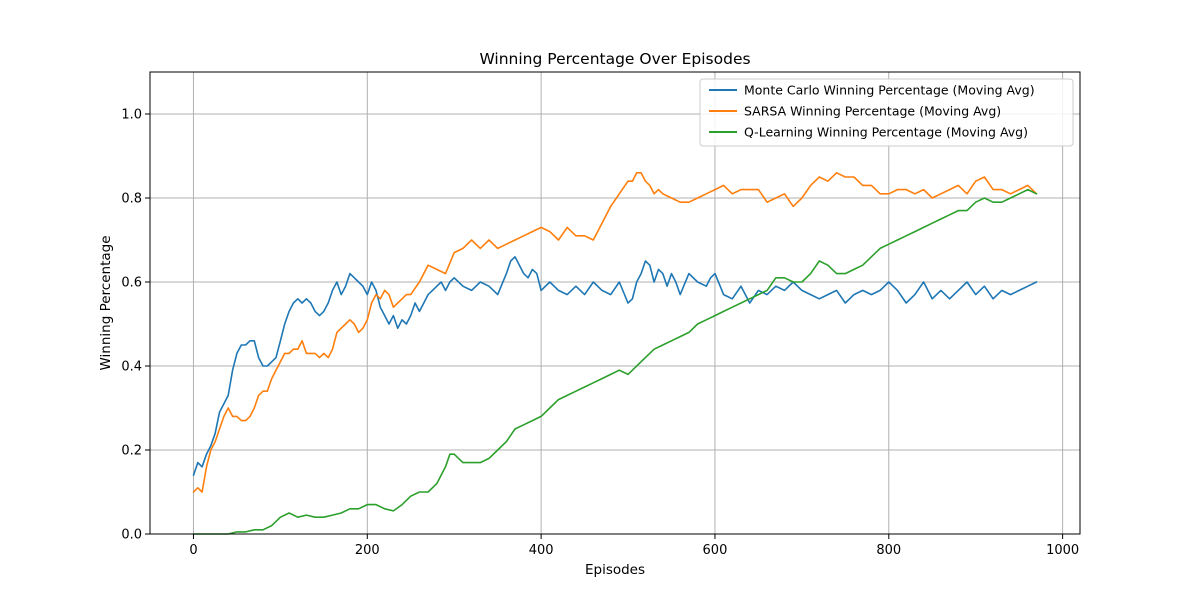 The height and width of the screenshot is (605, 1200). I want to click on x-tick-label: 400, so click(541, 550).